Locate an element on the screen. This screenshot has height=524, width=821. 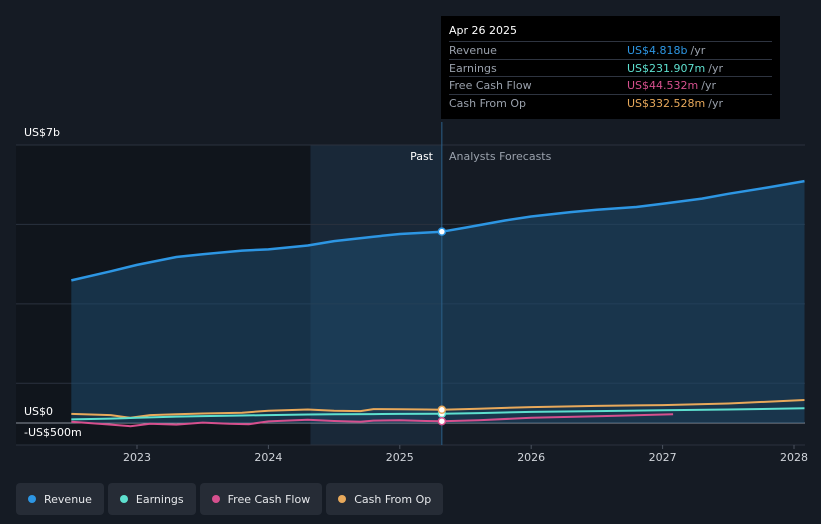
current-point-markers is located at coordinates (442, 326).